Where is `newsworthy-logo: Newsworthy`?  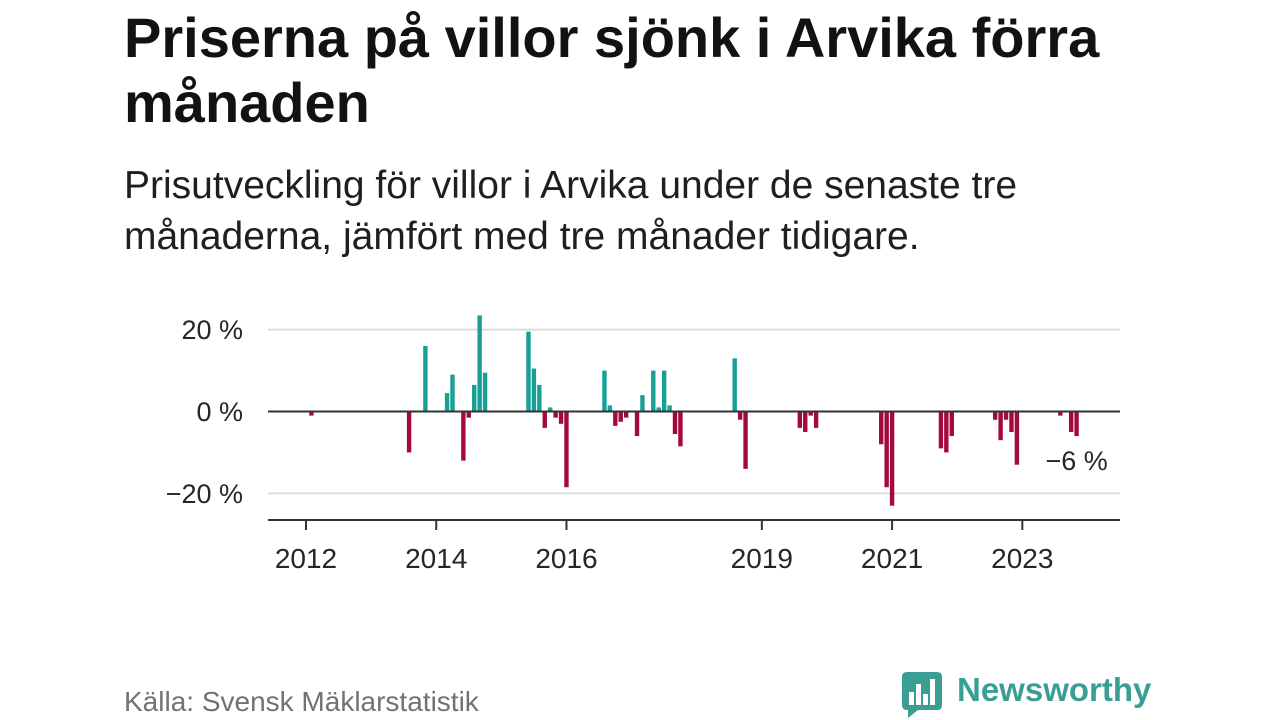 newsworthy-logo: Newsworthy is located at coordinates (1026, 694).